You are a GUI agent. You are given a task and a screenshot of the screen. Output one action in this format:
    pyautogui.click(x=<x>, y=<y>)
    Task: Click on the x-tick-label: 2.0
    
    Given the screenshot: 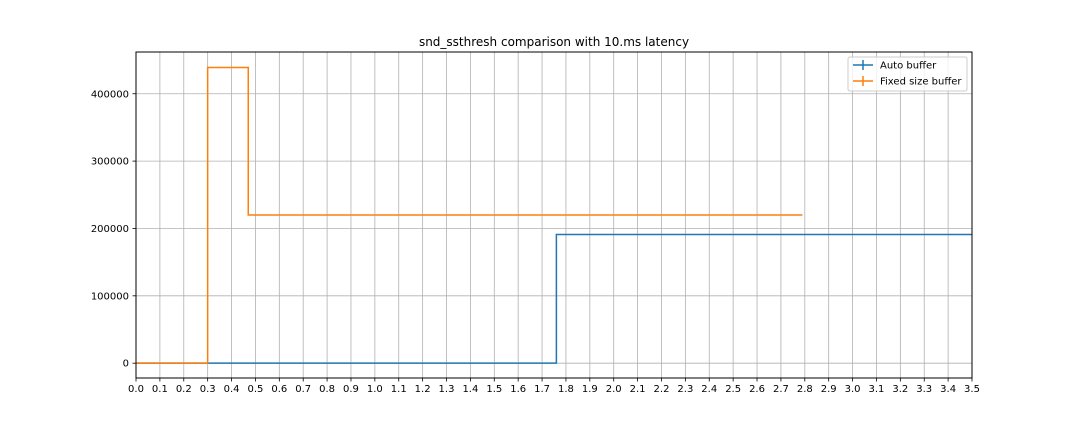 What is the action you would take?
    pyautogui.click(x=614, y=389)
    